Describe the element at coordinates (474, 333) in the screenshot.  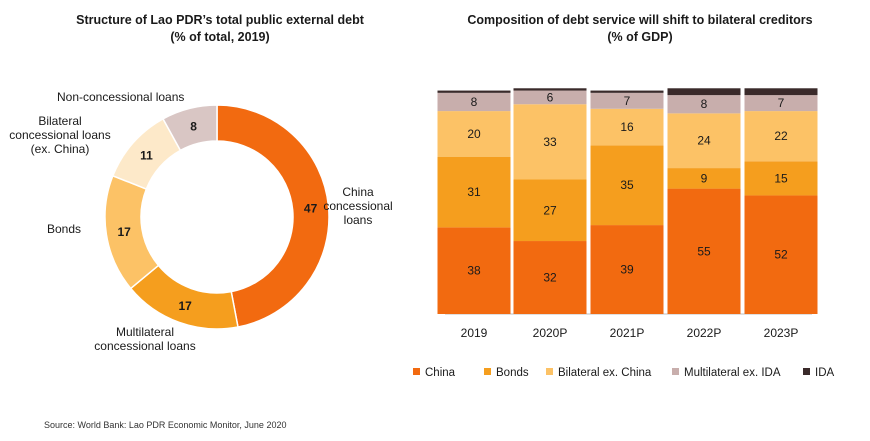
I see `x-tick-label: 2019` at that location.